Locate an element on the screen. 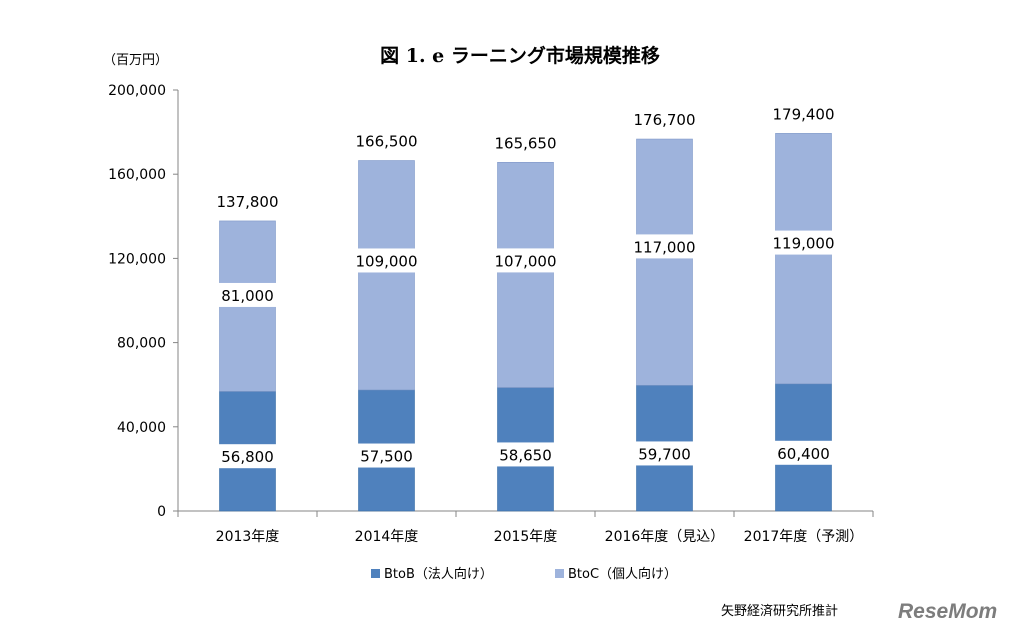 The height and width of the screenshot is (635, 1011). legend-label: BtoC（個人向け） is located at coordinates (622, 574).